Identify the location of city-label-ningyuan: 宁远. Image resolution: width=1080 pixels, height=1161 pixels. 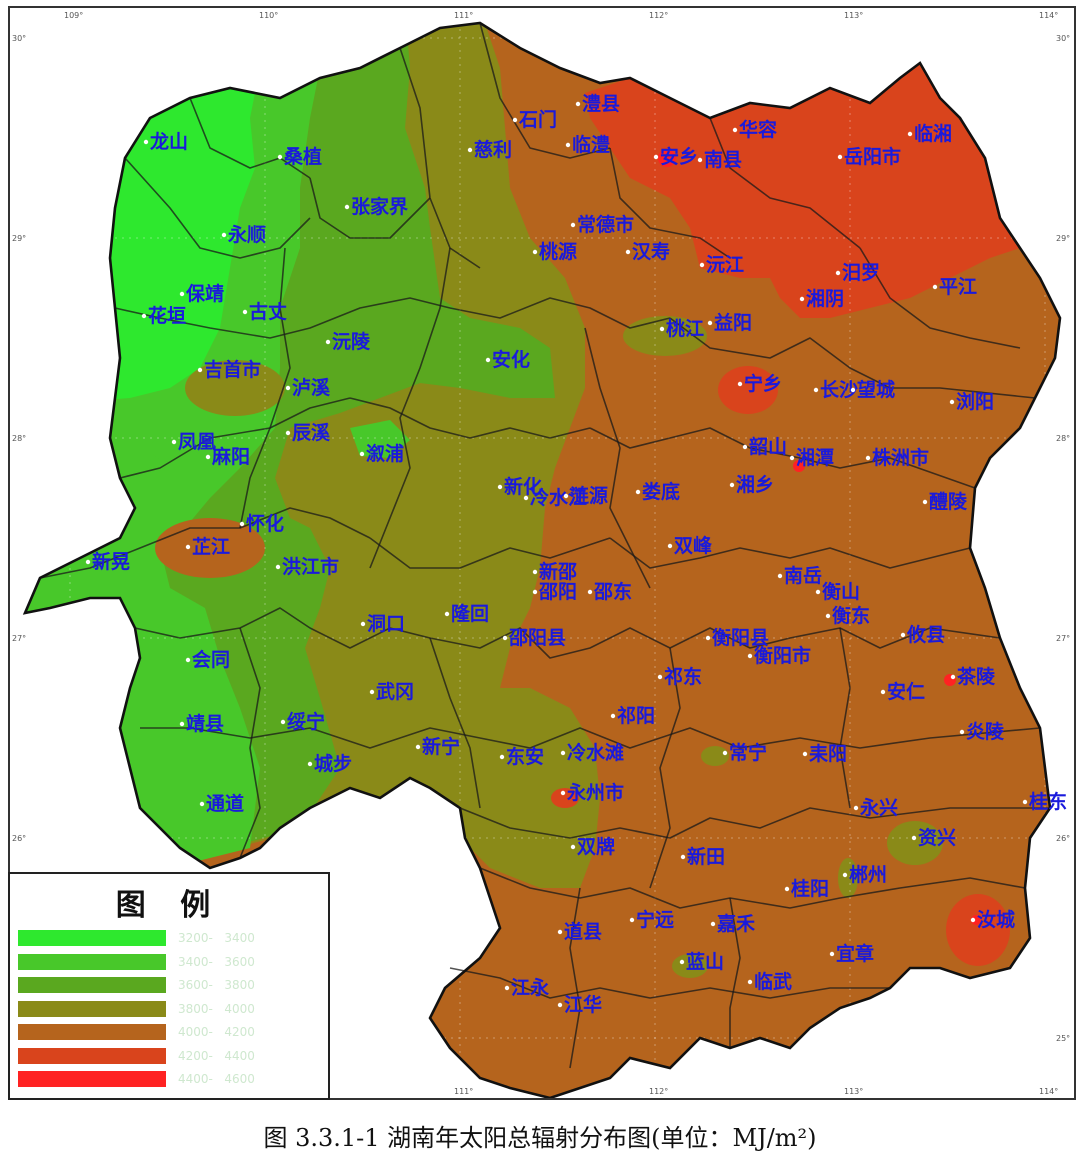
(655, 919).